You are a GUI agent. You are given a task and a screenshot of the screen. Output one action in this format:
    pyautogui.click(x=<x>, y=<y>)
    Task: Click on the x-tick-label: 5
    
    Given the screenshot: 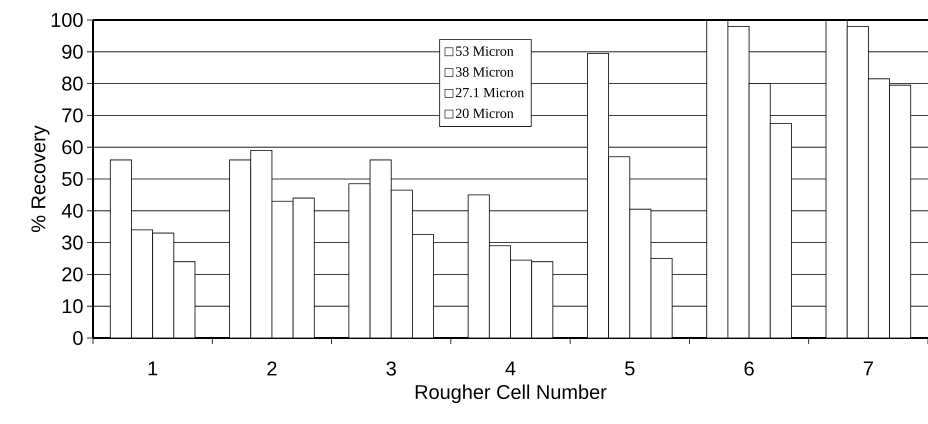 What is the action you would take?
    pyautogui.click(x=629, y=369)
    